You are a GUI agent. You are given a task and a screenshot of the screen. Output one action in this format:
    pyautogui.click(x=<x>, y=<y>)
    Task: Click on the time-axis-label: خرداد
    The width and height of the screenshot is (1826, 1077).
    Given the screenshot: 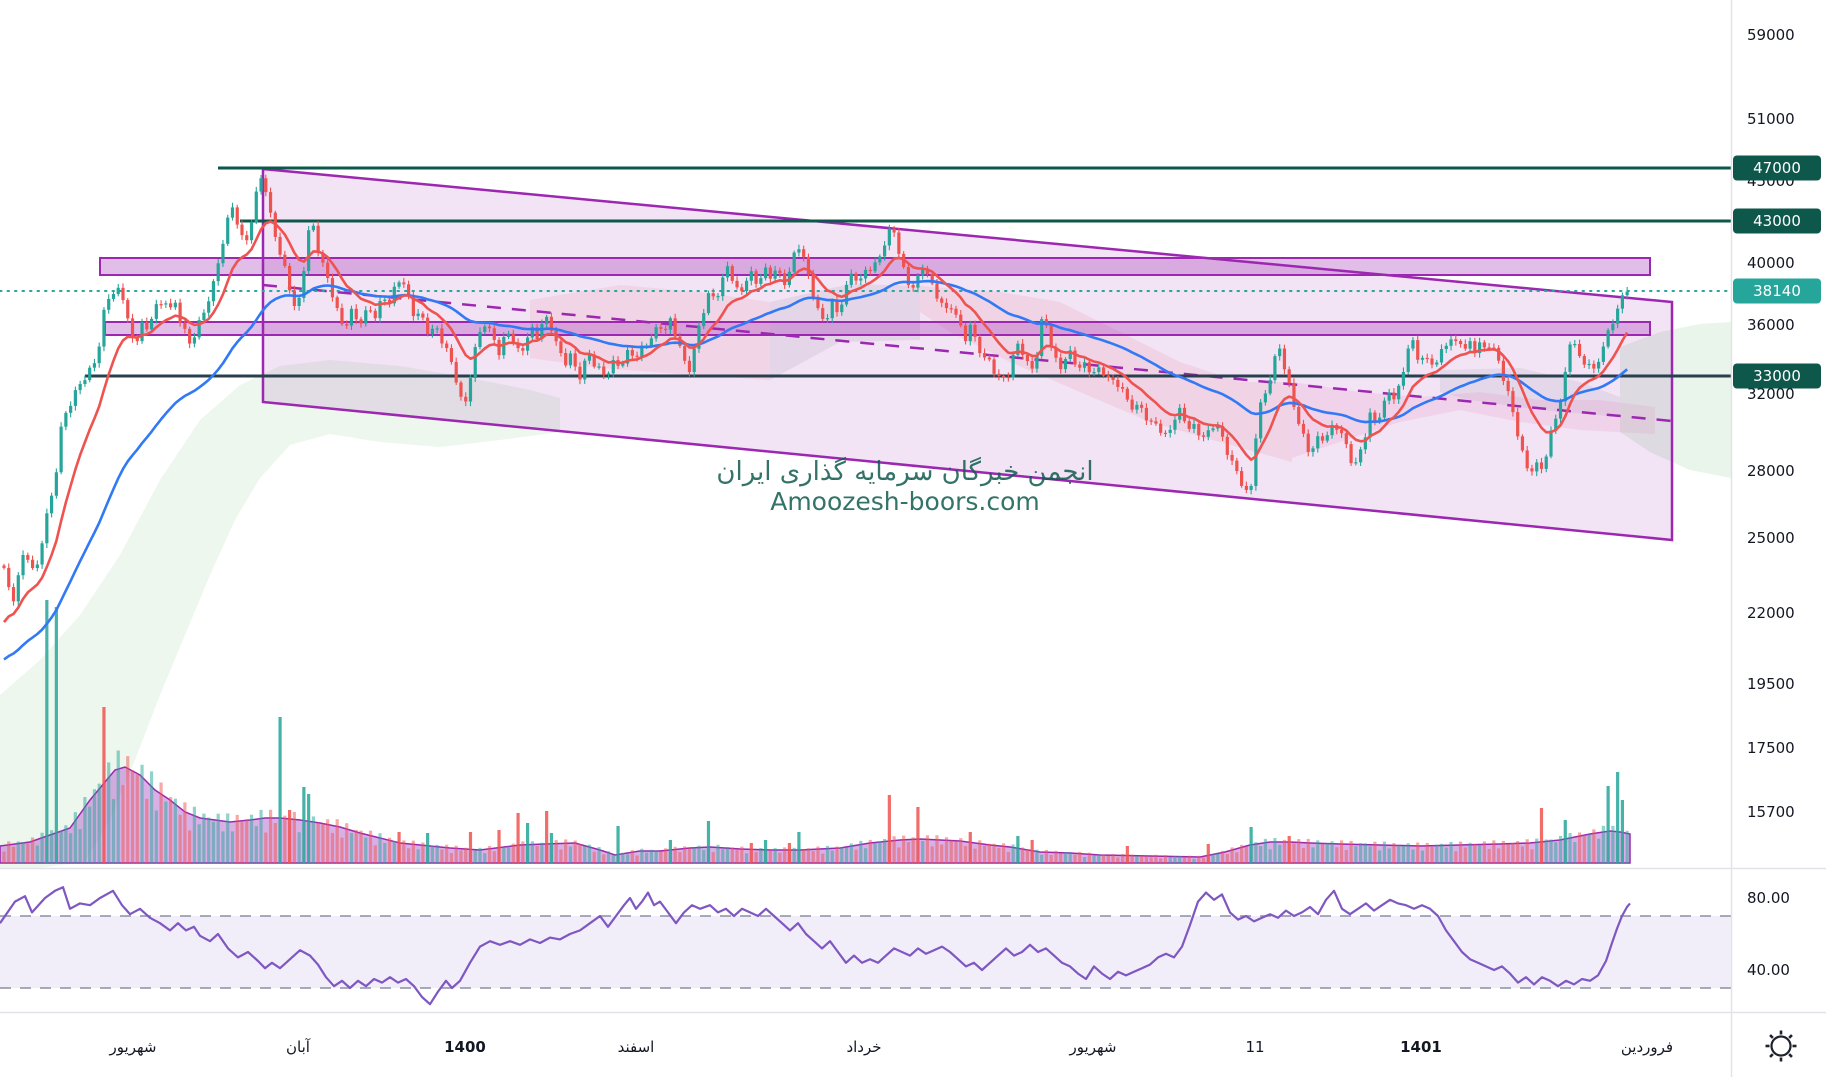 What is the action you would take?
    pyautogui.click(x=863, y=1047)
    